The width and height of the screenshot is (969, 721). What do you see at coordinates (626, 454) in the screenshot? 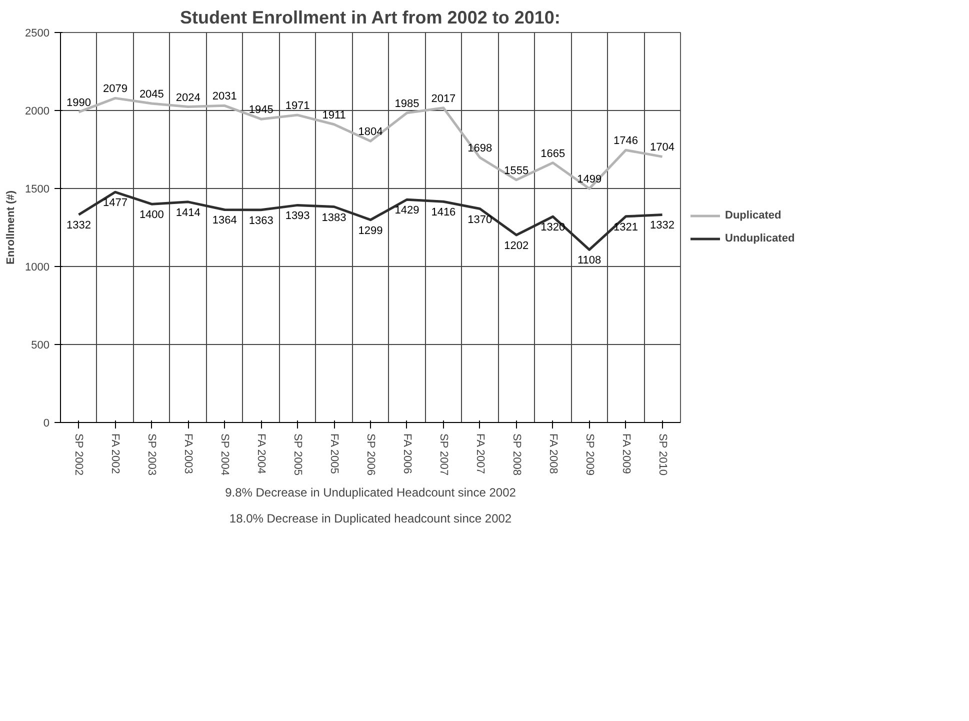
I see `x-tick-label: FA 2009` at bounding box center [626, 454].